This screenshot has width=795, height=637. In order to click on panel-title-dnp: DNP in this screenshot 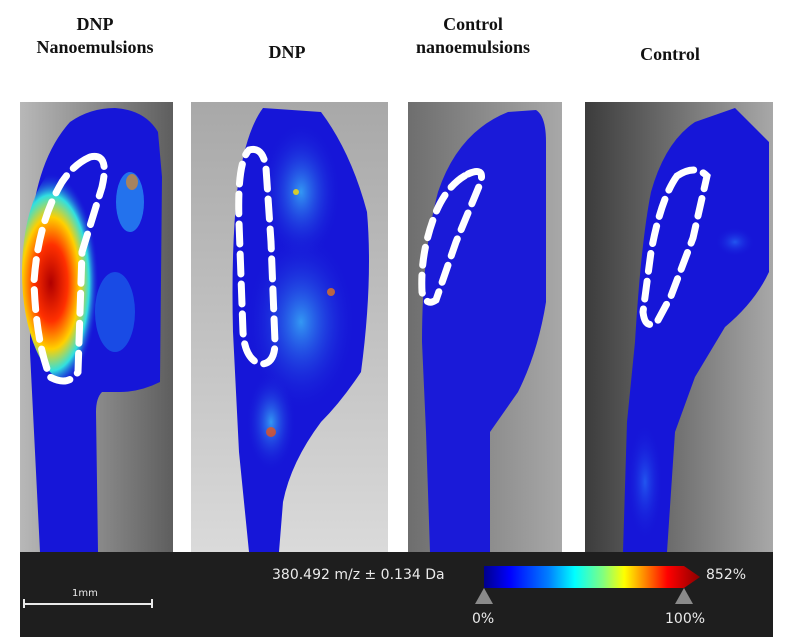, I will do `click(287, 52)`.